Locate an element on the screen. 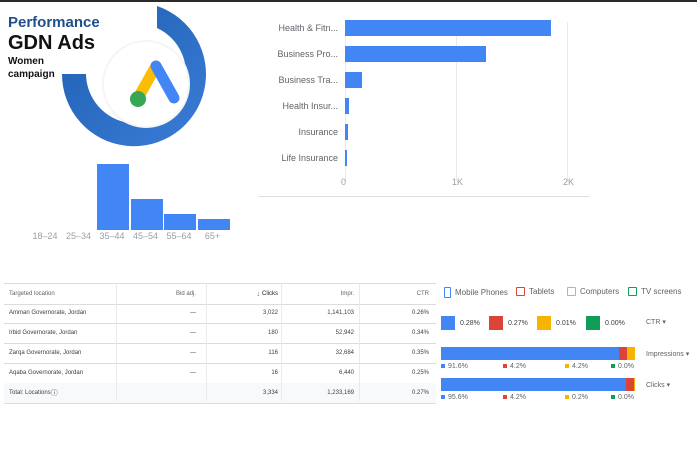 Image resolution: width=697 pixels, height=451 pixels. brand-line-campaign: campaign is located at coordinates (31, 74).